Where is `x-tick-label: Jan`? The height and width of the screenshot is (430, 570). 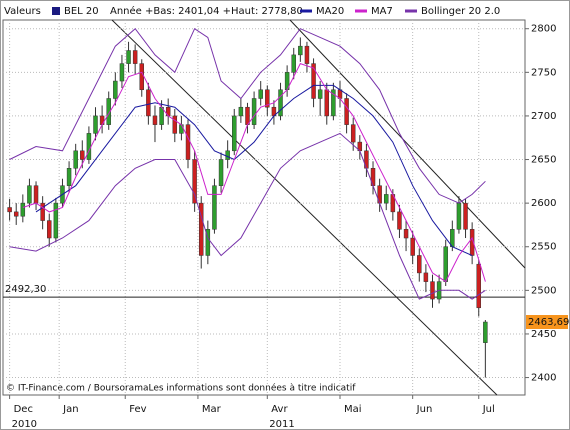
x-tick-label: Jan is located at coordinates (70, 409).